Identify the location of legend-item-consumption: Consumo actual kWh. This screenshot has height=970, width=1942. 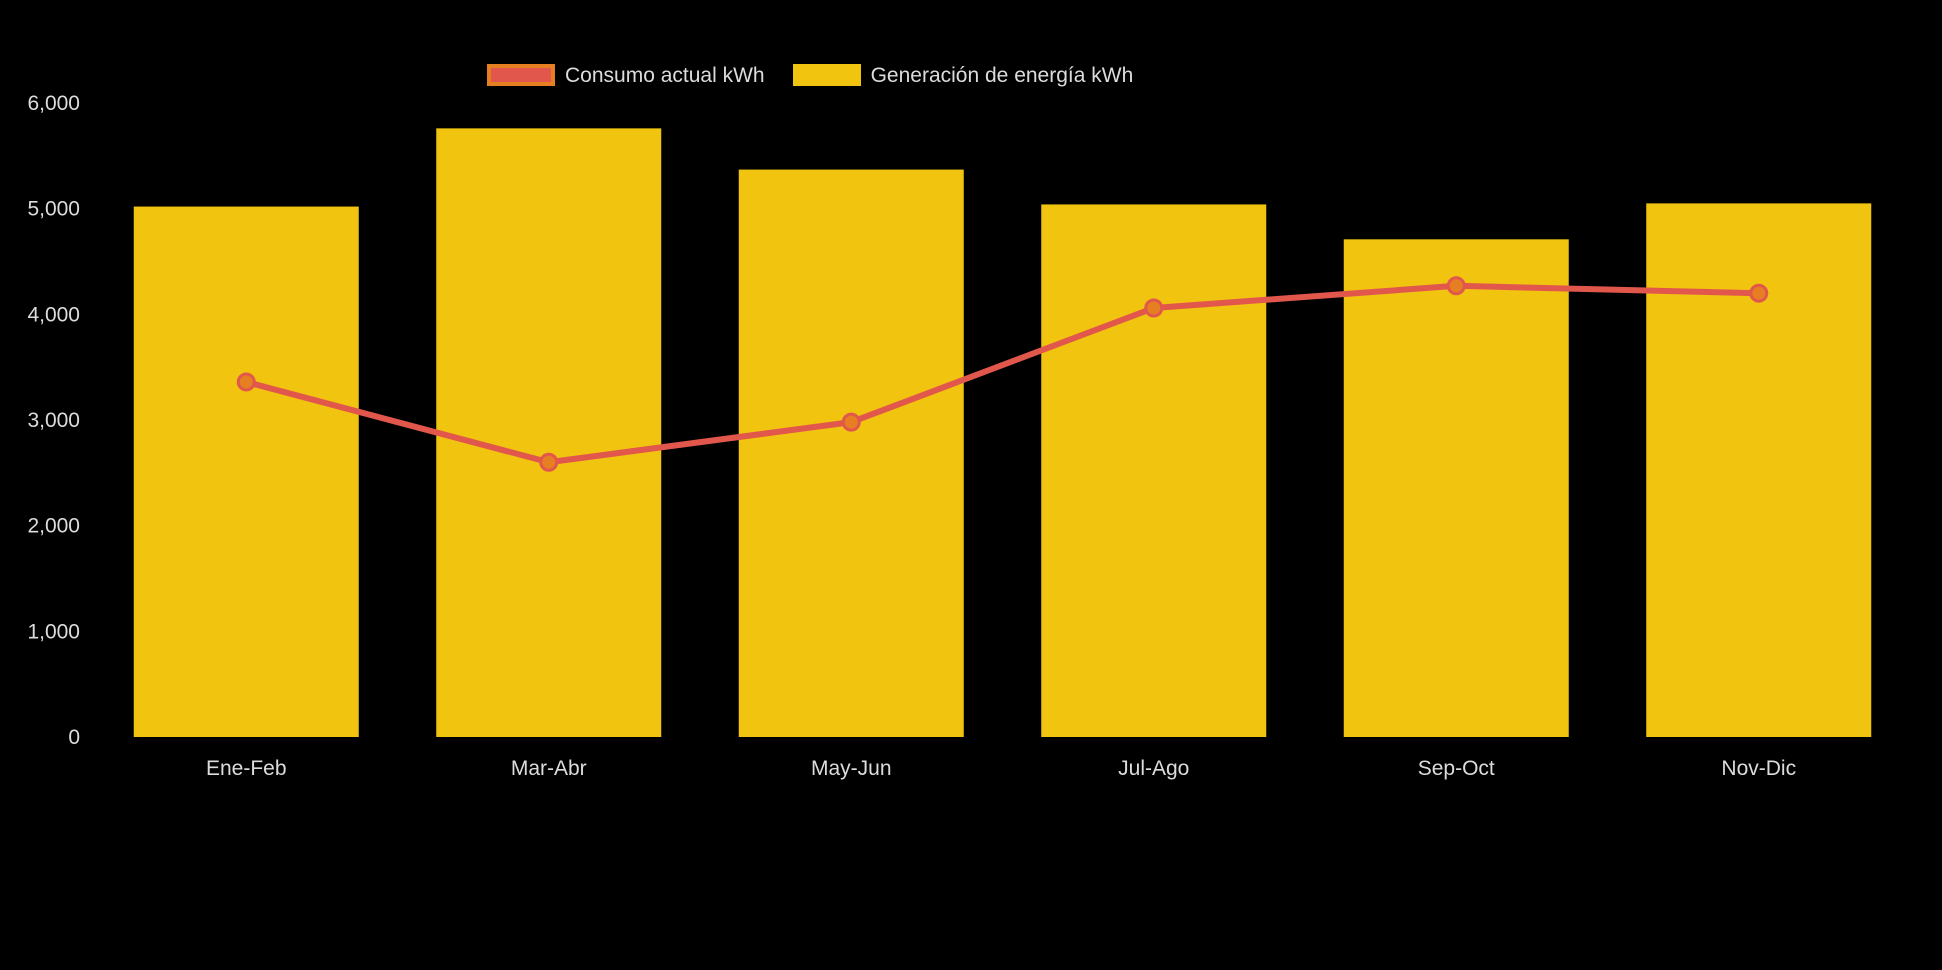
(626, 75).